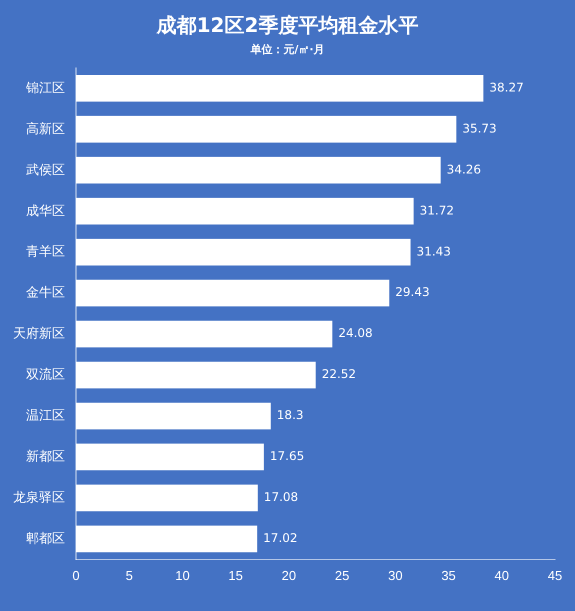 The height and width of the screenshot is (611, 575). Describe the element at coordinates (39, 497) in the screenshot. I see `y-tick-label: 龙泉驿区` at that location.